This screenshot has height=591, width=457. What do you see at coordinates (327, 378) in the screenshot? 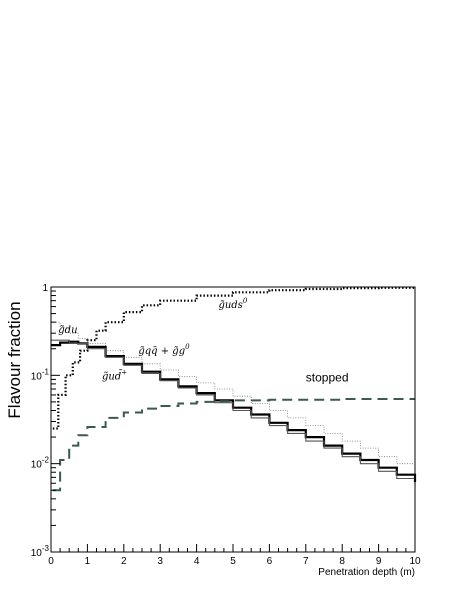
I see `annotation-stopped: stopped` at bounding box center [327, 378].